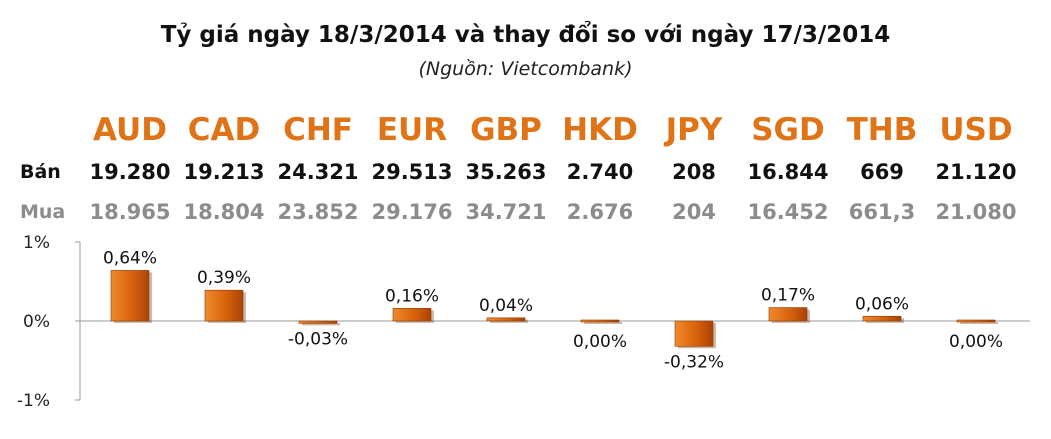  What do you see at coordinates (412, 296) in the screenshot?
I see `data-label-eur: 0,16%` at bounding box center [412, 296].